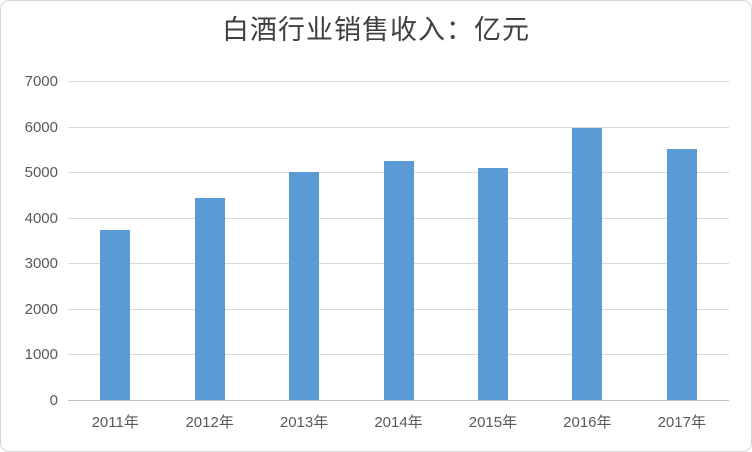 This screenshot has width=752, height=452. What do you see at coordinates (41, 355) in the screenshot?
I see `y-tick-label-1000: 1000` at bounding box center [41, 355].